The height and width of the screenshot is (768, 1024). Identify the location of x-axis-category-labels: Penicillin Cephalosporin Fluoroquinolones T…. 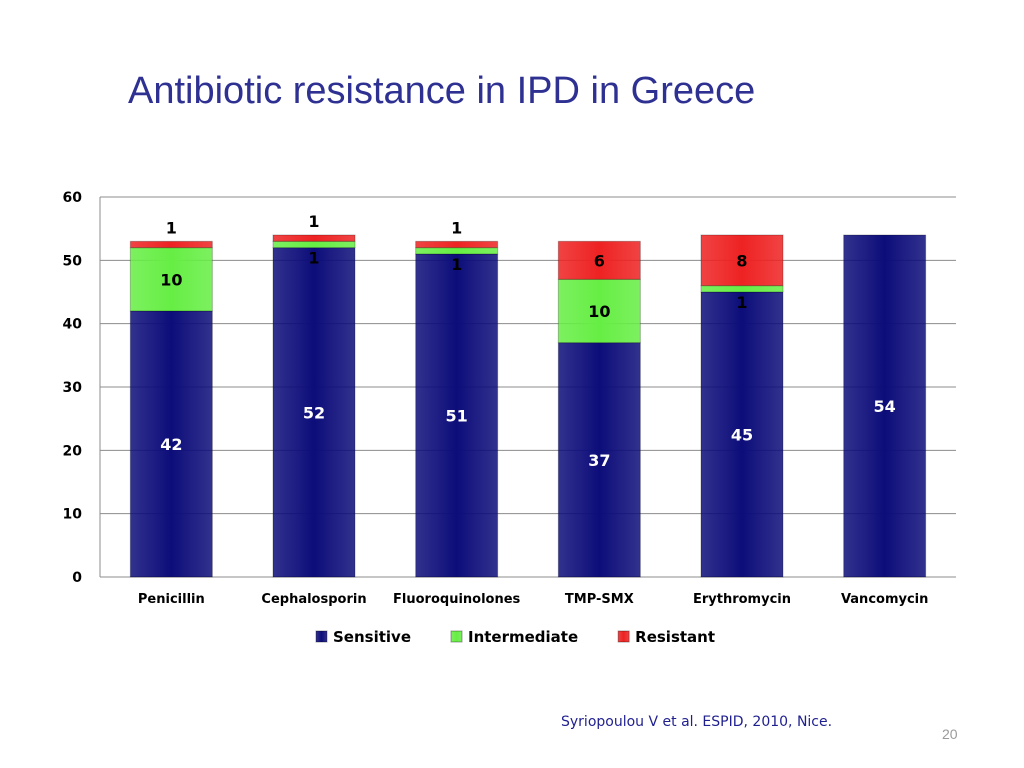
(533, 599).